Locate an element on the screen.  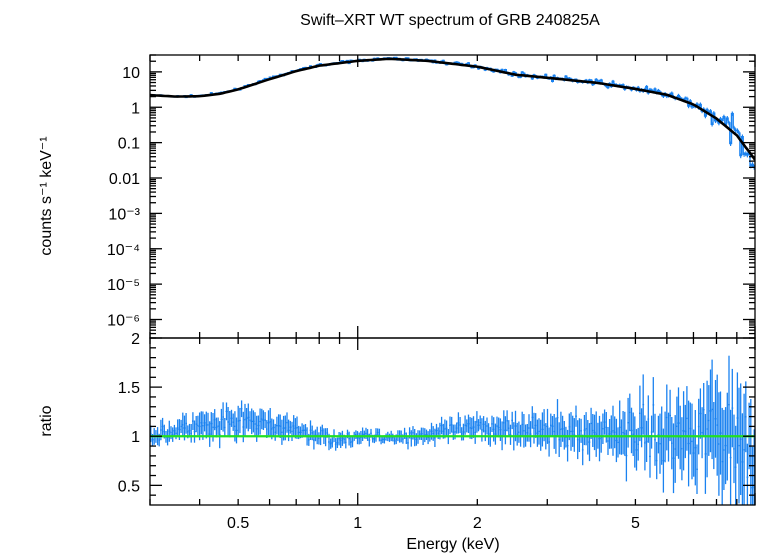
spectrum-y-tick-label: 10⁻⁴ is located at coordinates (123, 250).